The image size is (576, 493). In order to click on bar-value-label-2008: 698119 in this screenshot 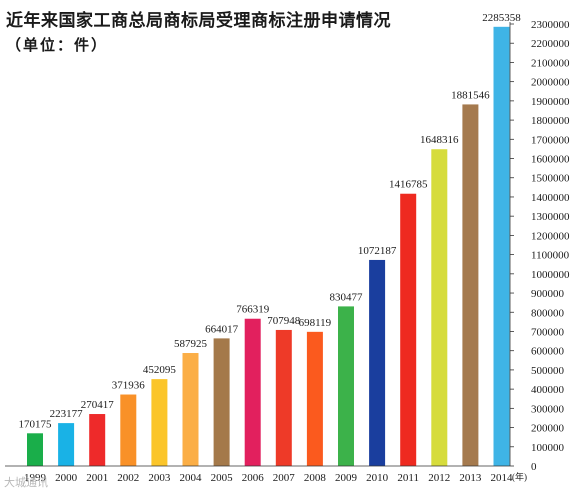, I will do `click(315, 323)`.